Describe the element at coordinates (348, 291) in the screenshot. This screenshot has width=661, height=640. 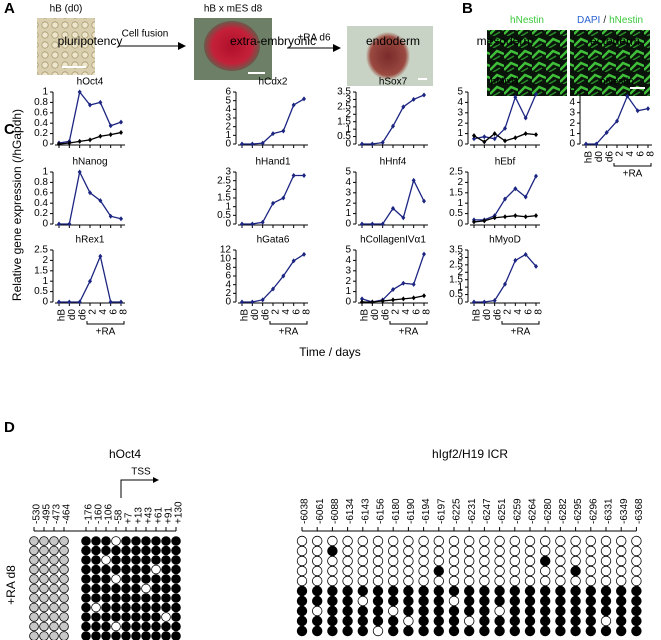
I see `y-tick-label: 1` at that location.